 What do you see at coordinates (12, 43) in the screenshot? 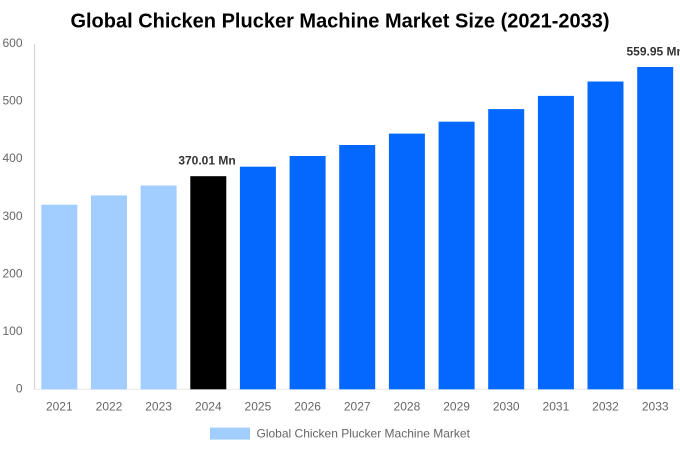
I see `svg-text: 600` at bounding box center [12, 43].